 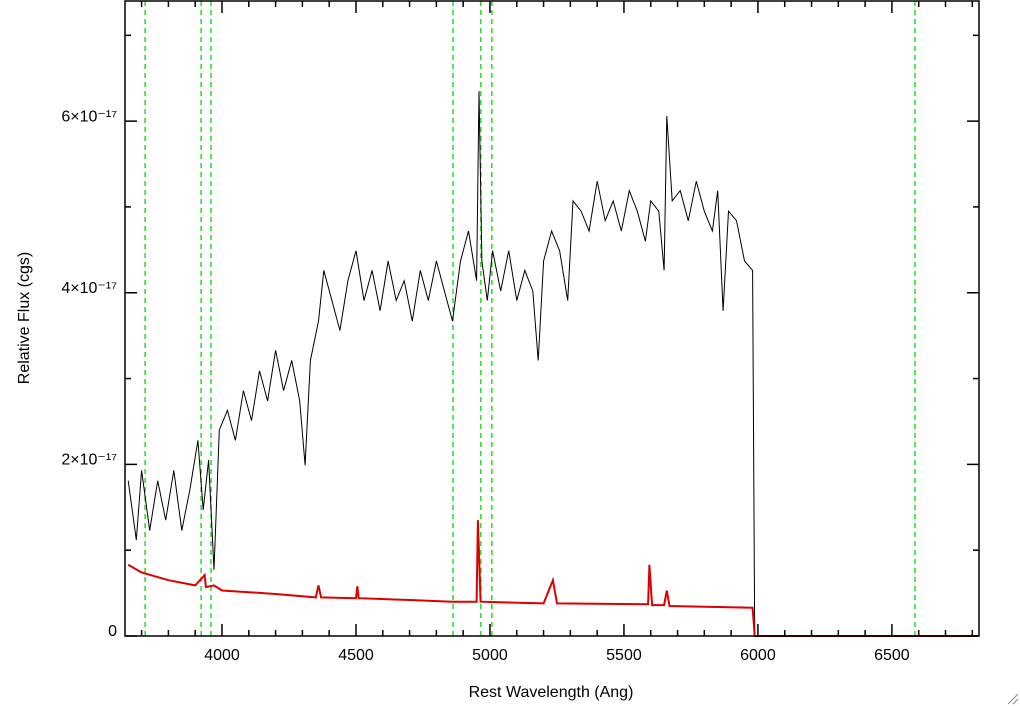 What do you see at coordinates (624, 655) in the screenshot?
I see `x-tick-label: 5500` at bounding box center [624, 655].